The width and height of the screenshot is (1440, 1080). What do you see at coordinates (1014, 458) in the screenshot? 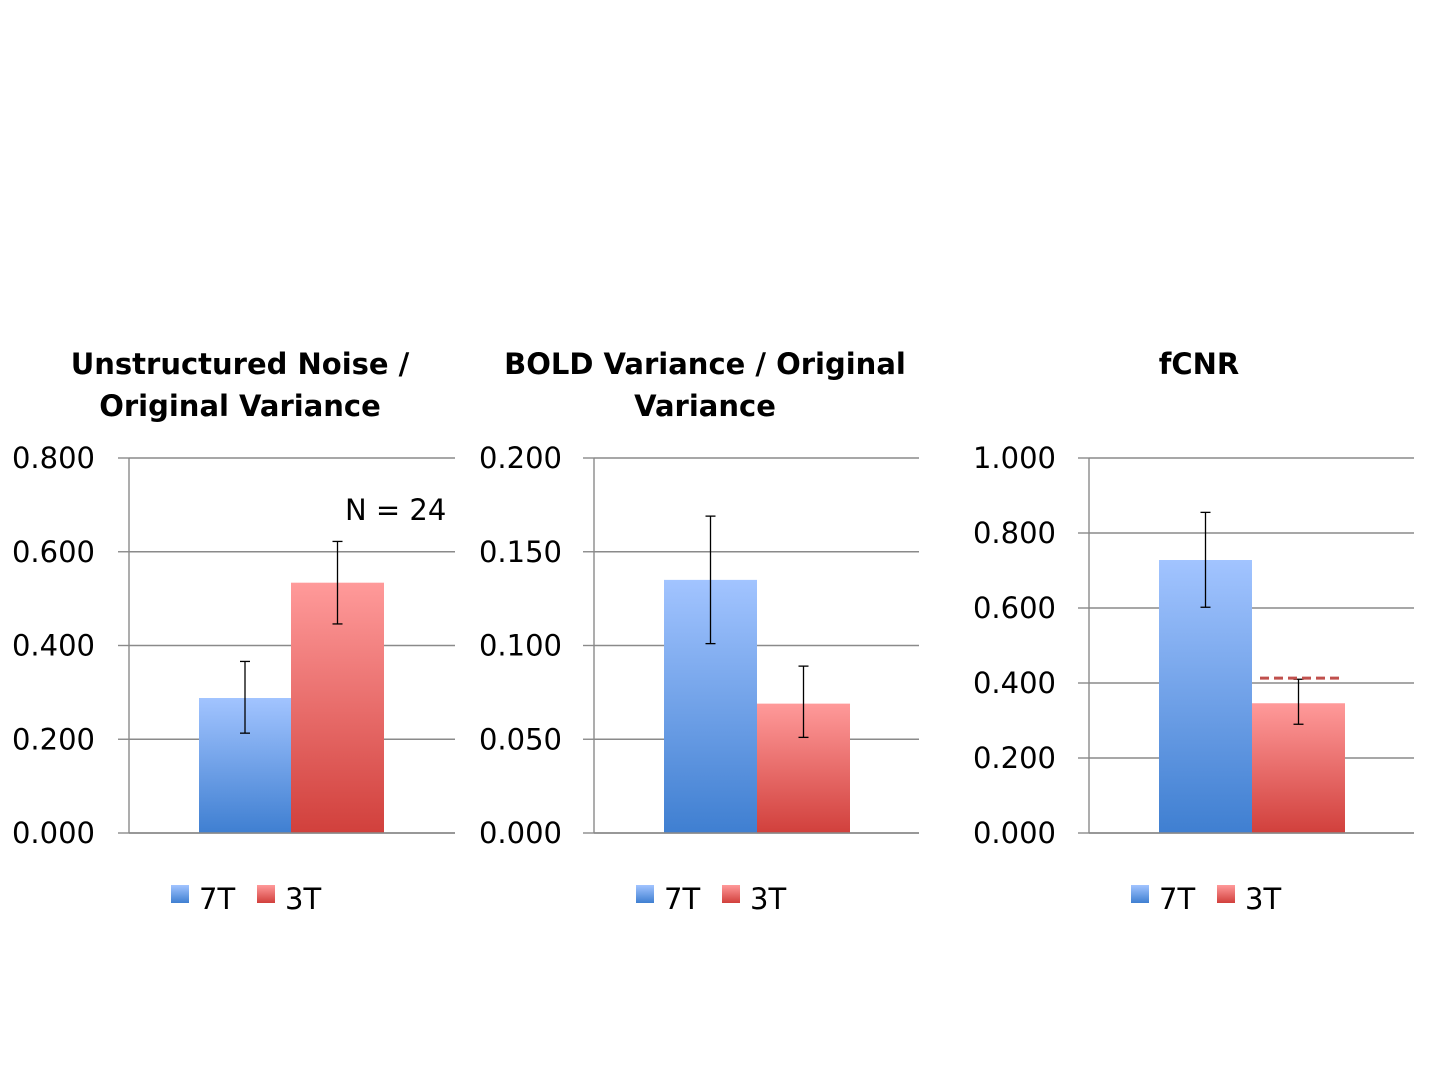
I see `y-tick-label: 1.000` at bounding box center [1014, 458].